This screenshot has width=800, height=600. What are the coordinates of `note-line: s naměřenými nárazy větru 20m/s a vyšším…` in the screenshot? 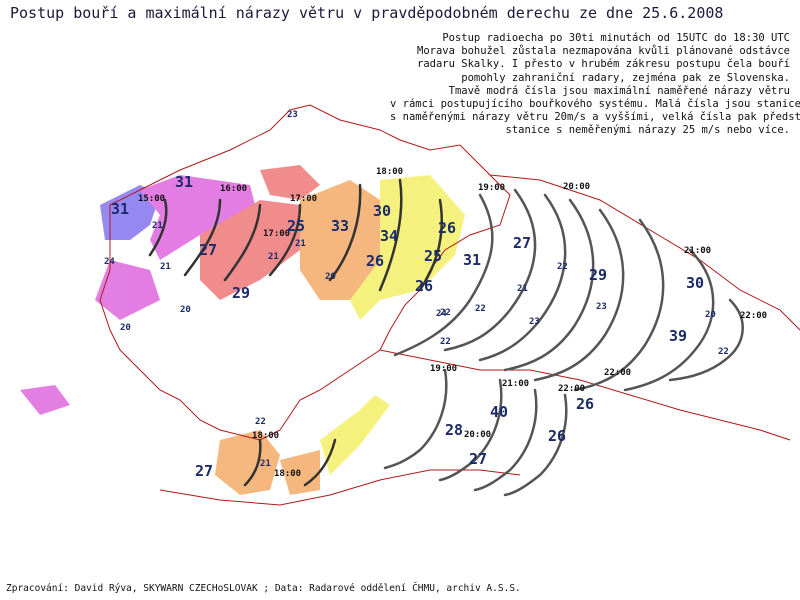 It's located at (595, 117).